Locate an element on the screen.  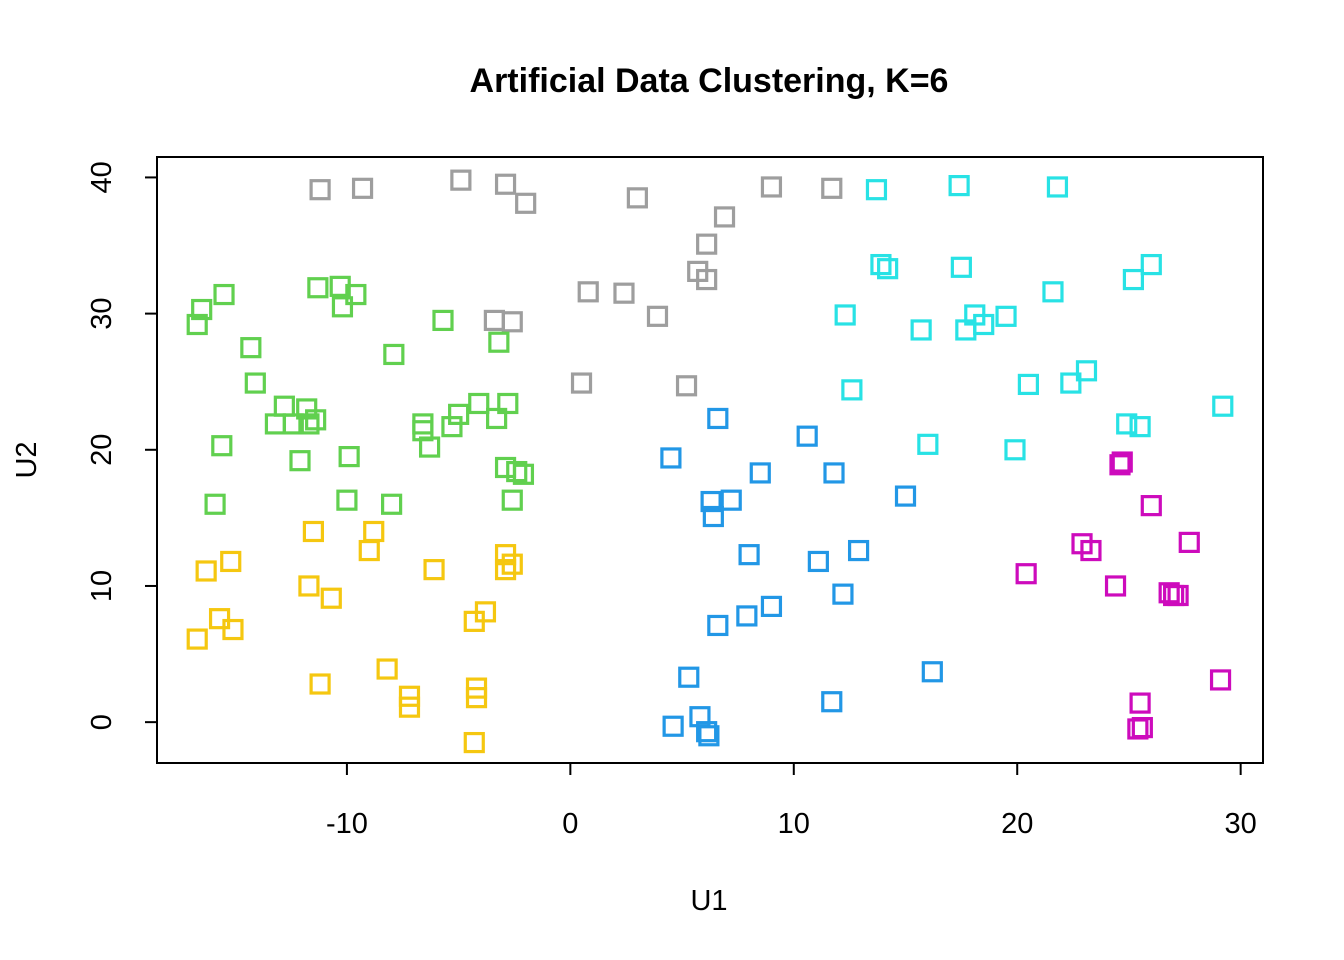
y-tick-label: 20 is located at coordinates (102, 450).